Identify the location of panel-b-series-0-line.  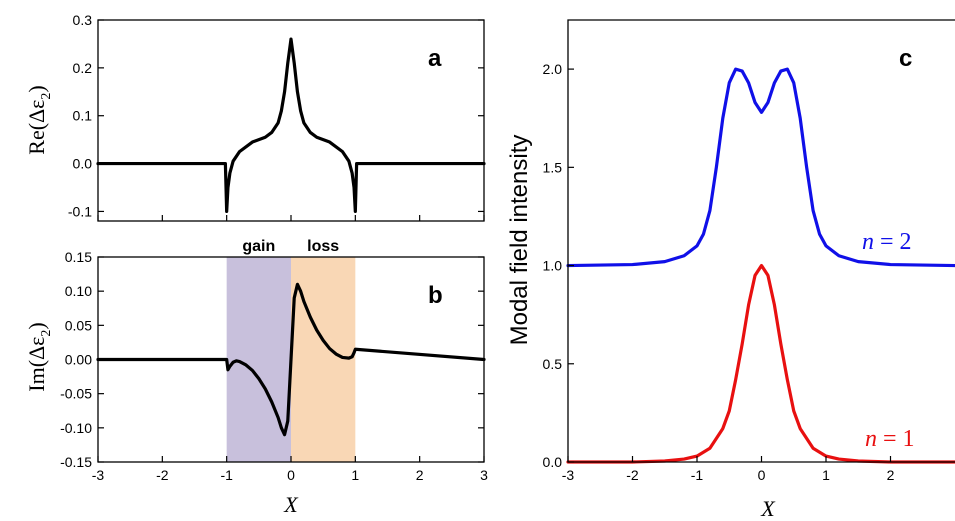
(291, 359).